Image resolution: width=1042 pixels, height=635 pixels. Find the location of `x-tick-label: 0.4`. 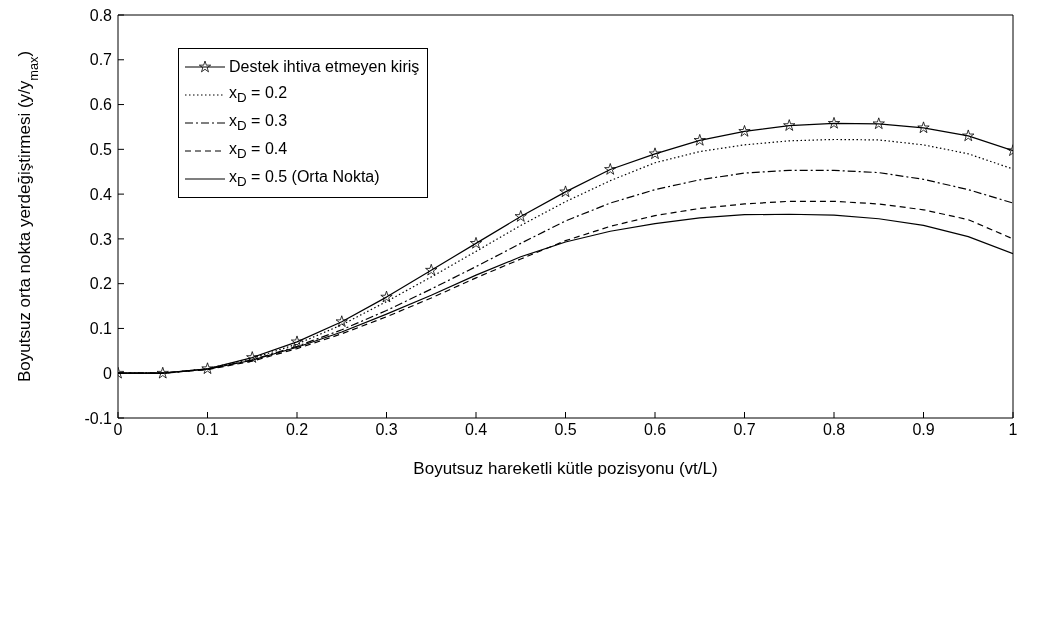

x-tick-label: 0.4 is located at coordinates (476, 430).